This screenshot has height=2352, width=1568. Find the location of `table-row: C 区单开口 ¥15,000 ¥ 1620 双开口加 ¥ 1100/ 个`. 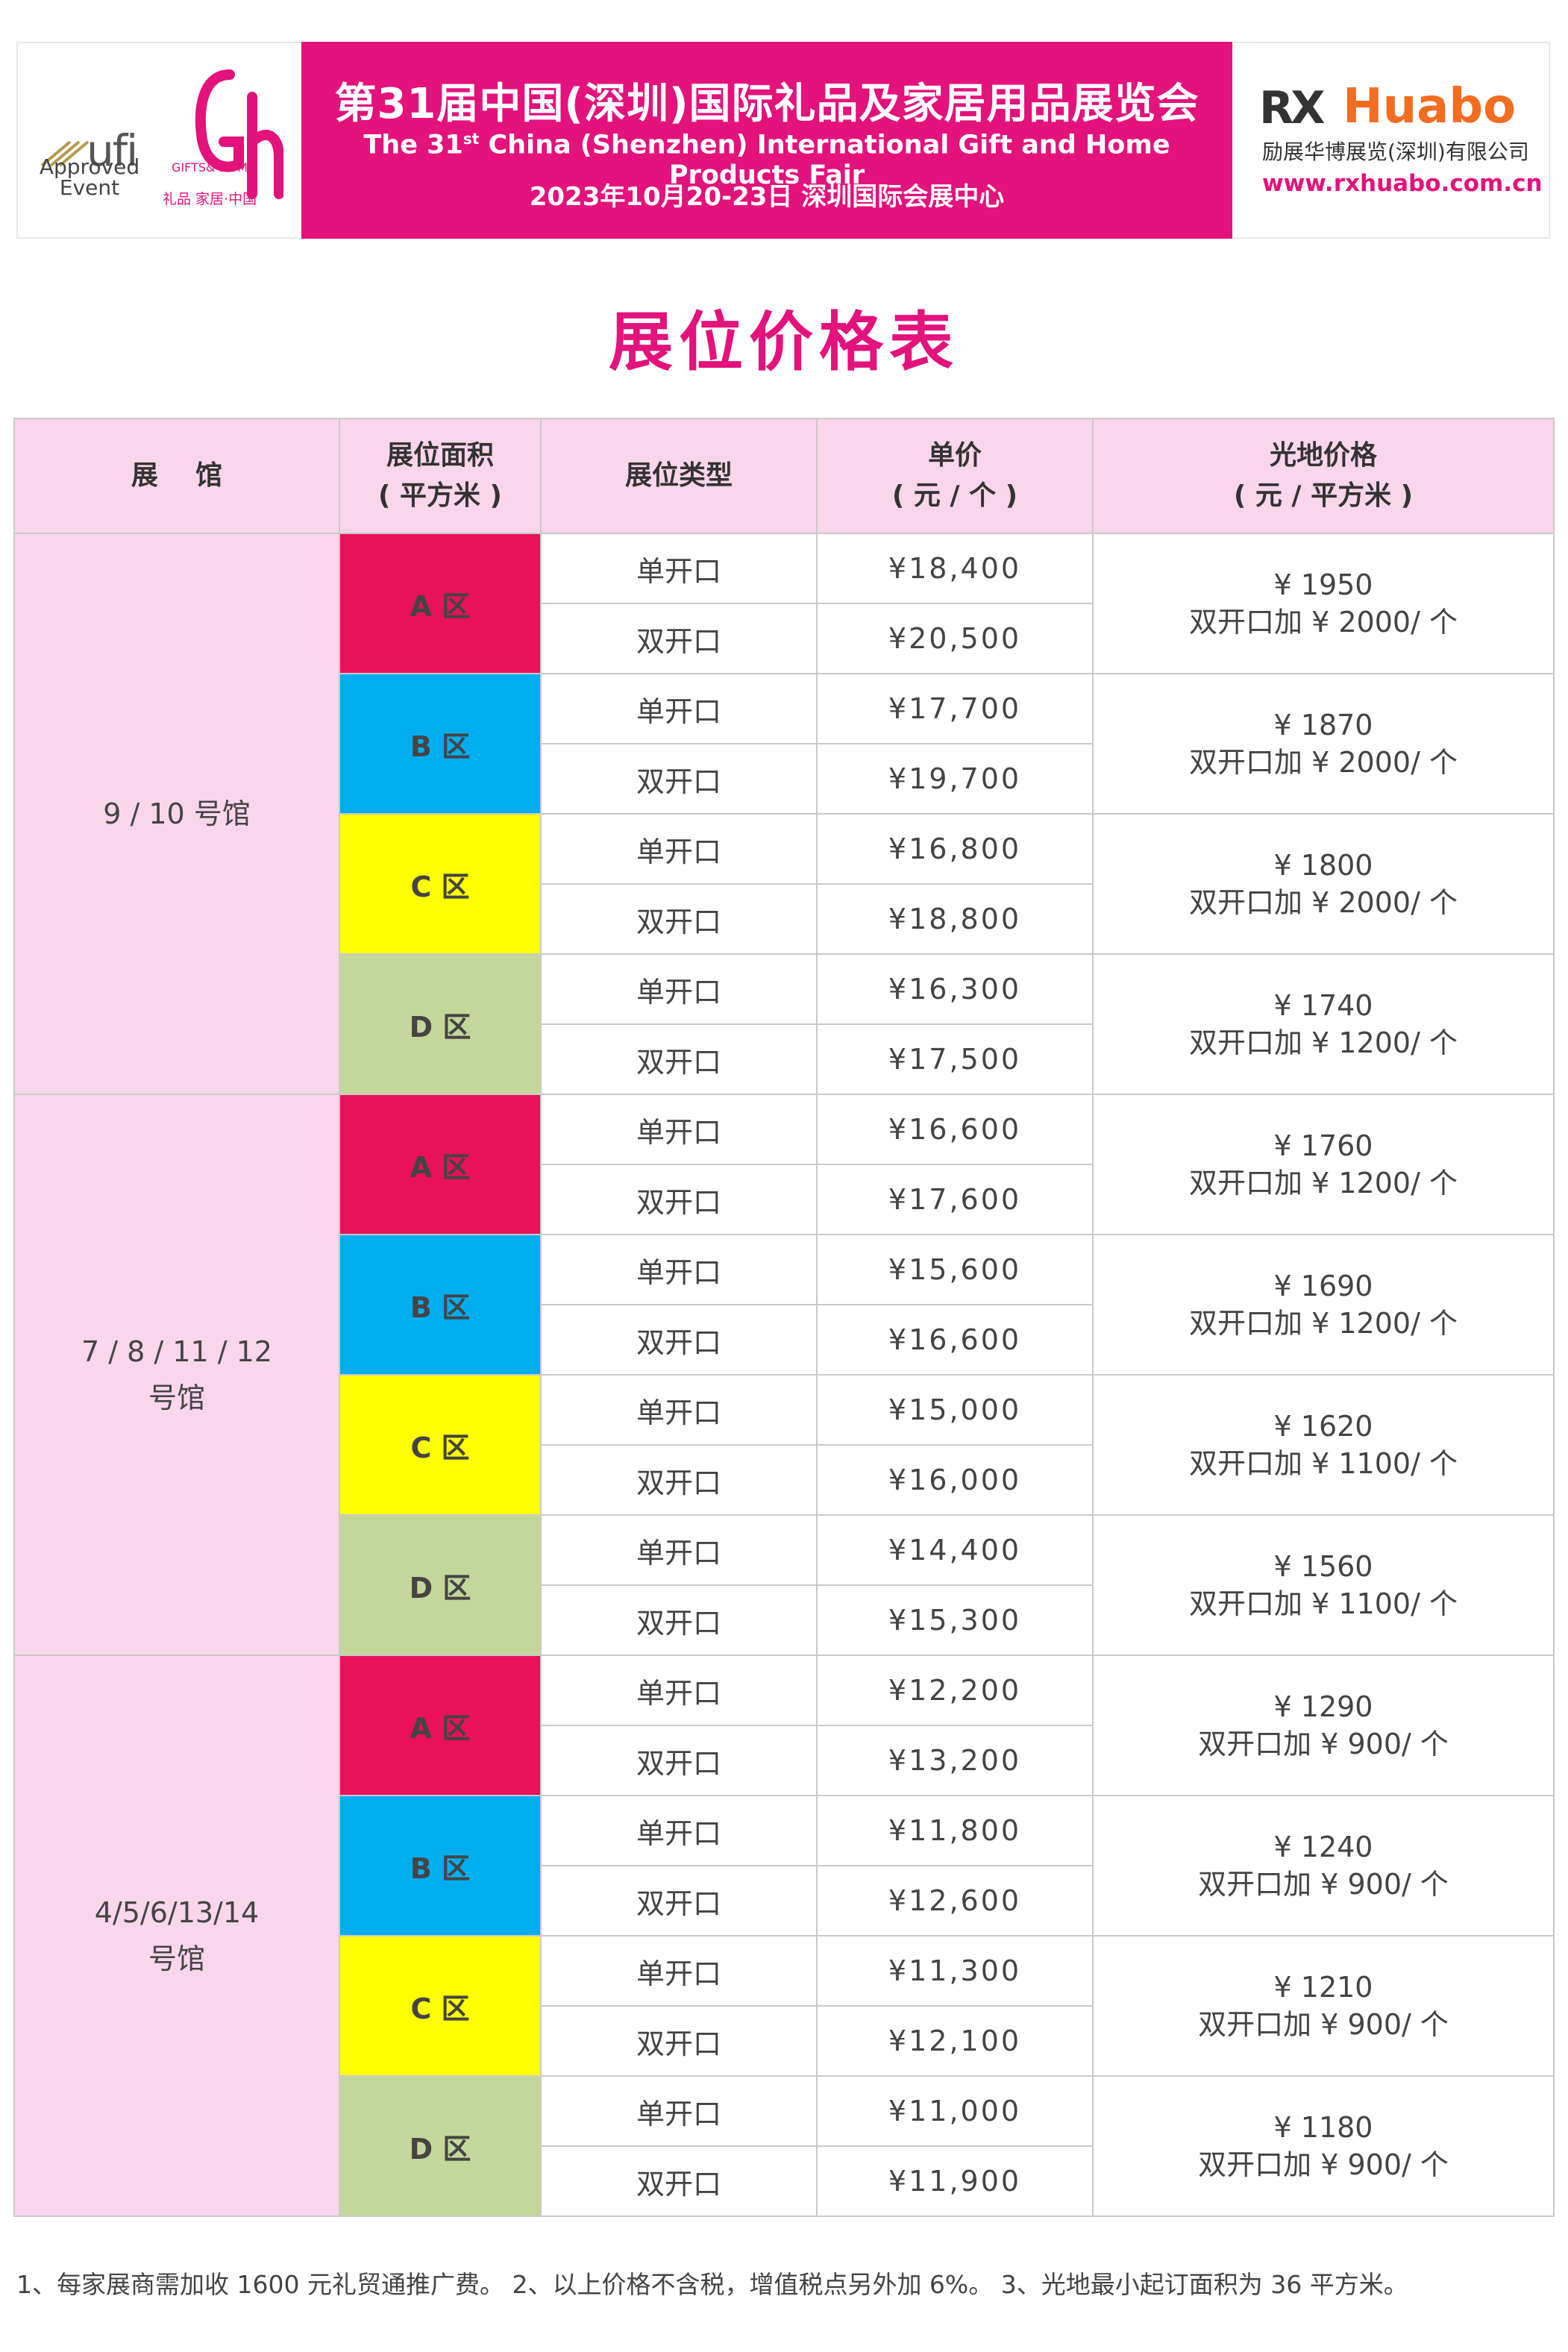

table-row: C 区单开口 ¥15,000 ¥ 1620 双开口加 ¥ 1100/ 个 is located at coordinates (785, 1445).